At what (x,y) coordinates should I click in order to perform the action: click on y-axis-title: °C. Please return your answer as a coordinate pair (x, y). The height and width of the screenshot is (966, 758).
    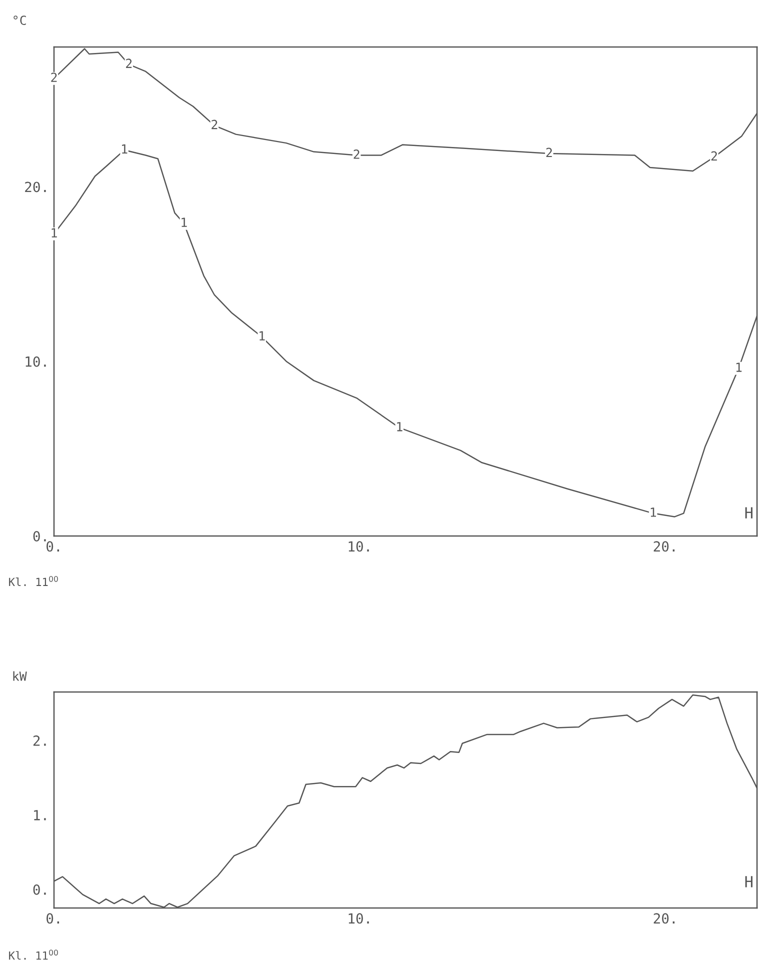
    Looking at the image, I should click on (20, 21).